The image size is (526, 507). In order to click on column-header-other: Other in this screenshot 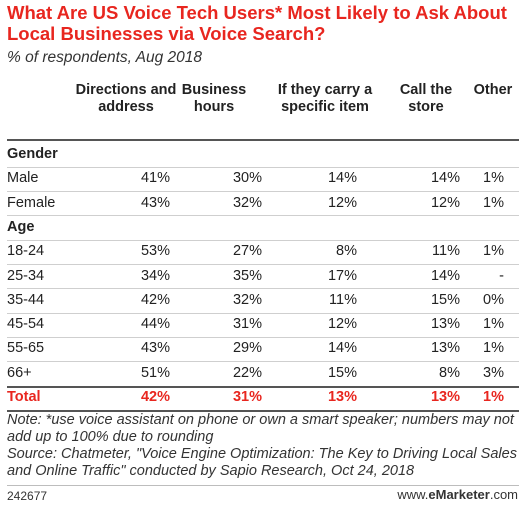, I will do `click(493, 90)`.